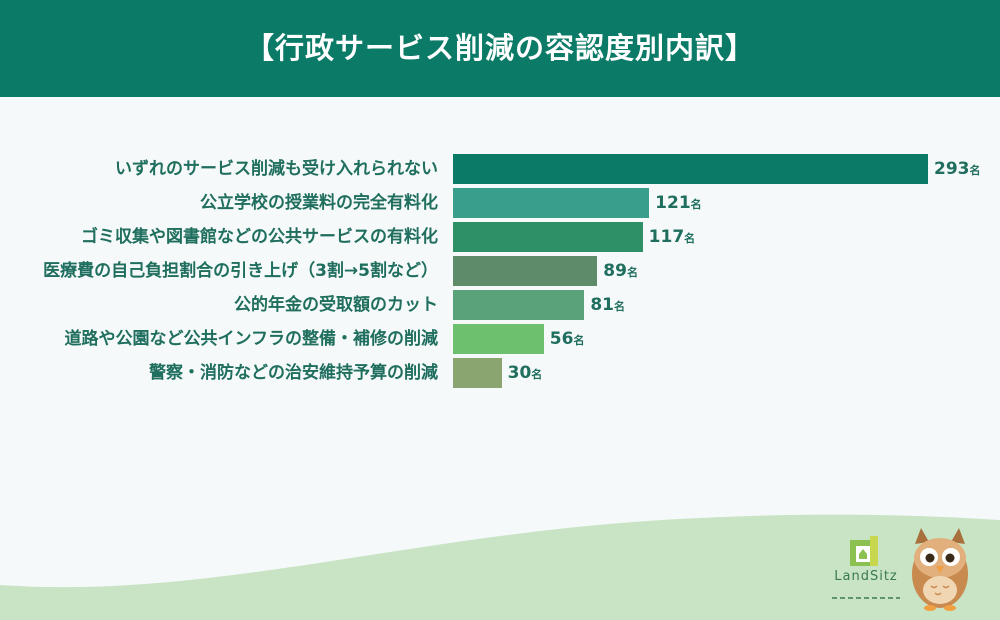  I want to click on category-label: 医療費の自己負担割合の引き上げ（3割→5割など）, so click(240, 271).